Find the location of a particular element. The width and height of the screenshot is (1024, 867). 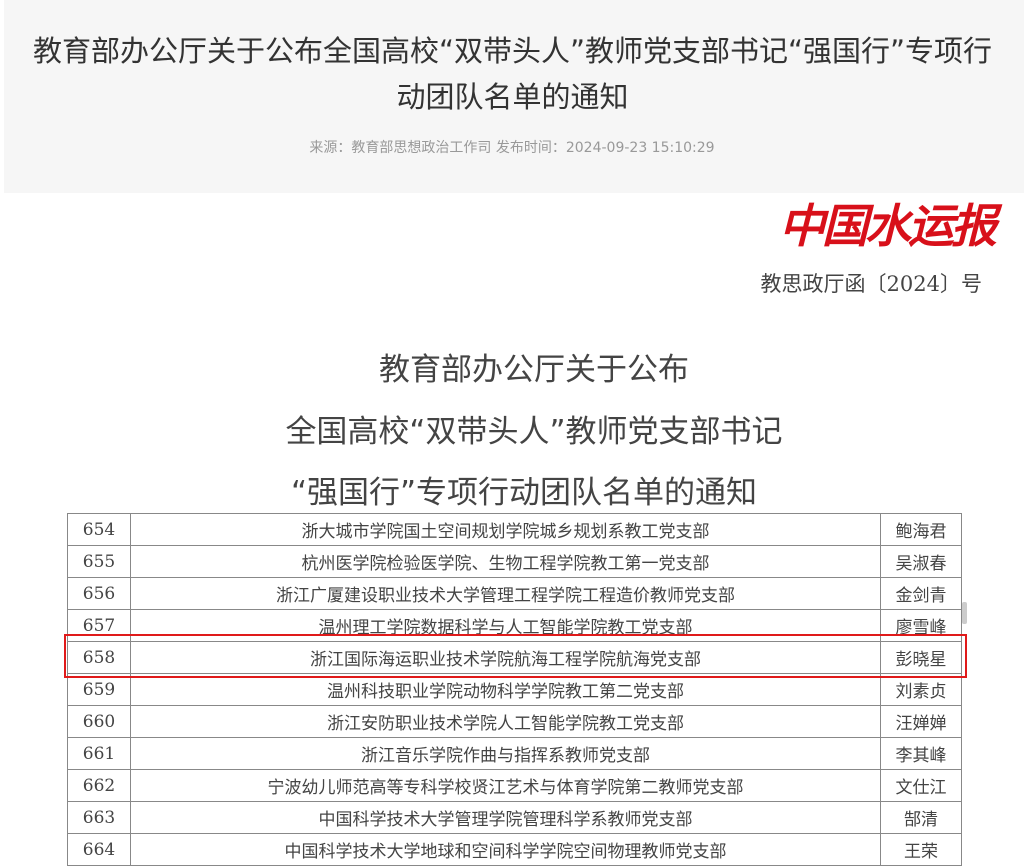

branch-name: 温州理工学院数据科学与人工智能学院教工党支部 is located at coordinates (505, 625).